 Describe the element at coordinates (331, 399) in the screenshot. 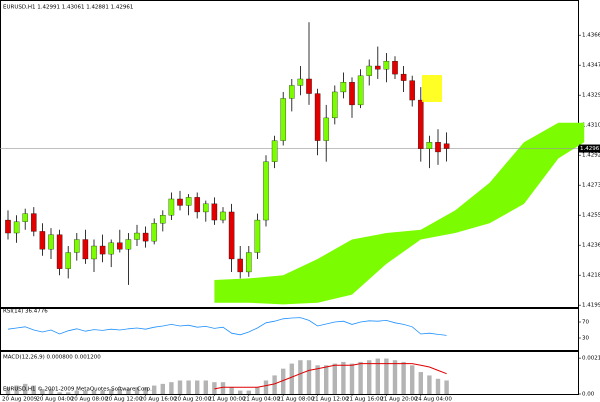

I see `x-tick-label: 21 Aug 12:00` at that location.